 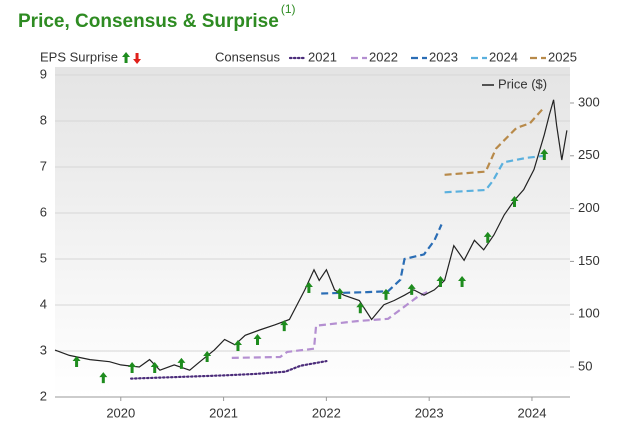 I want to click on y-tick-label: 7, so click(x=43, y=165).